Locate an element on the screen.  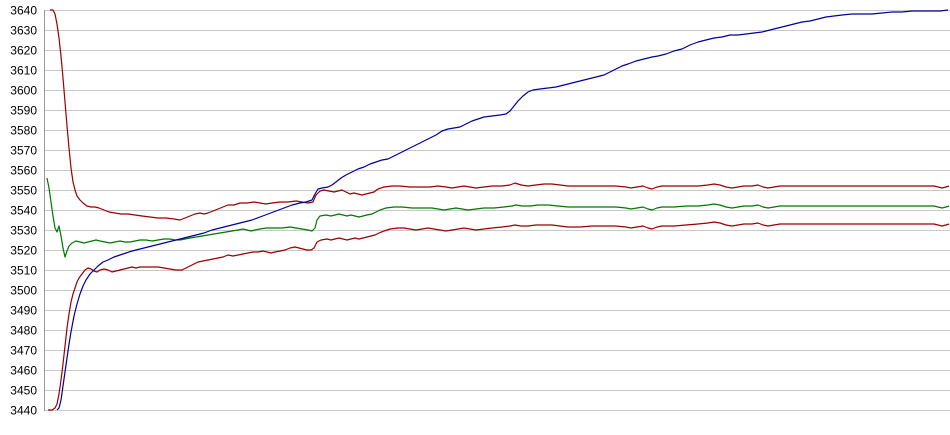
y-axis-tick-label: 3610 is located at coordinates (23, 71).